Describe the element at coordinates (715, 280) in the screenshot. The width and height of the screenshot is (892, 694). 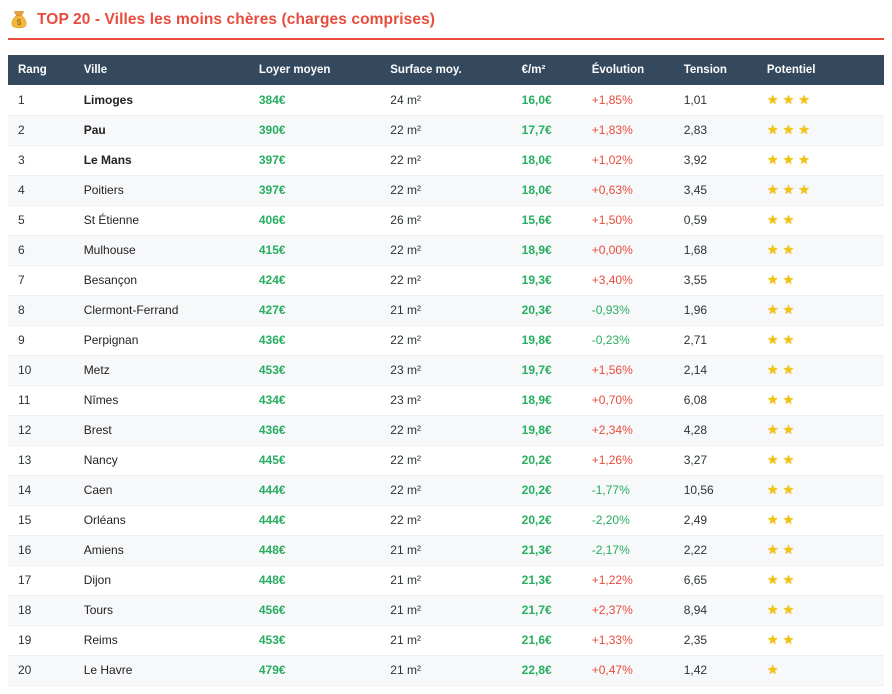
I see `tension-cell: 3,55` at that location.